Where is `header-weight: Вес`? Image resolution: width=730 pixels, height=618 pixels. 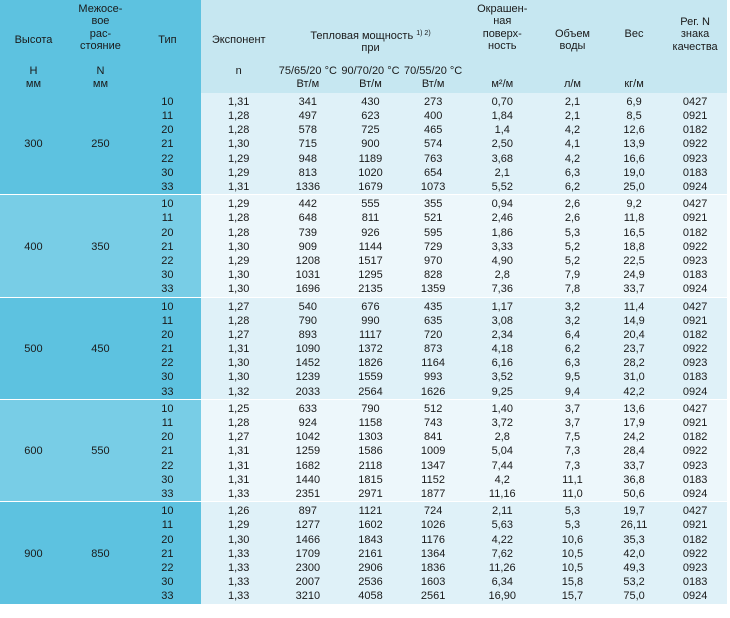
header-weight: Вес is located at coordinates (634, 32).